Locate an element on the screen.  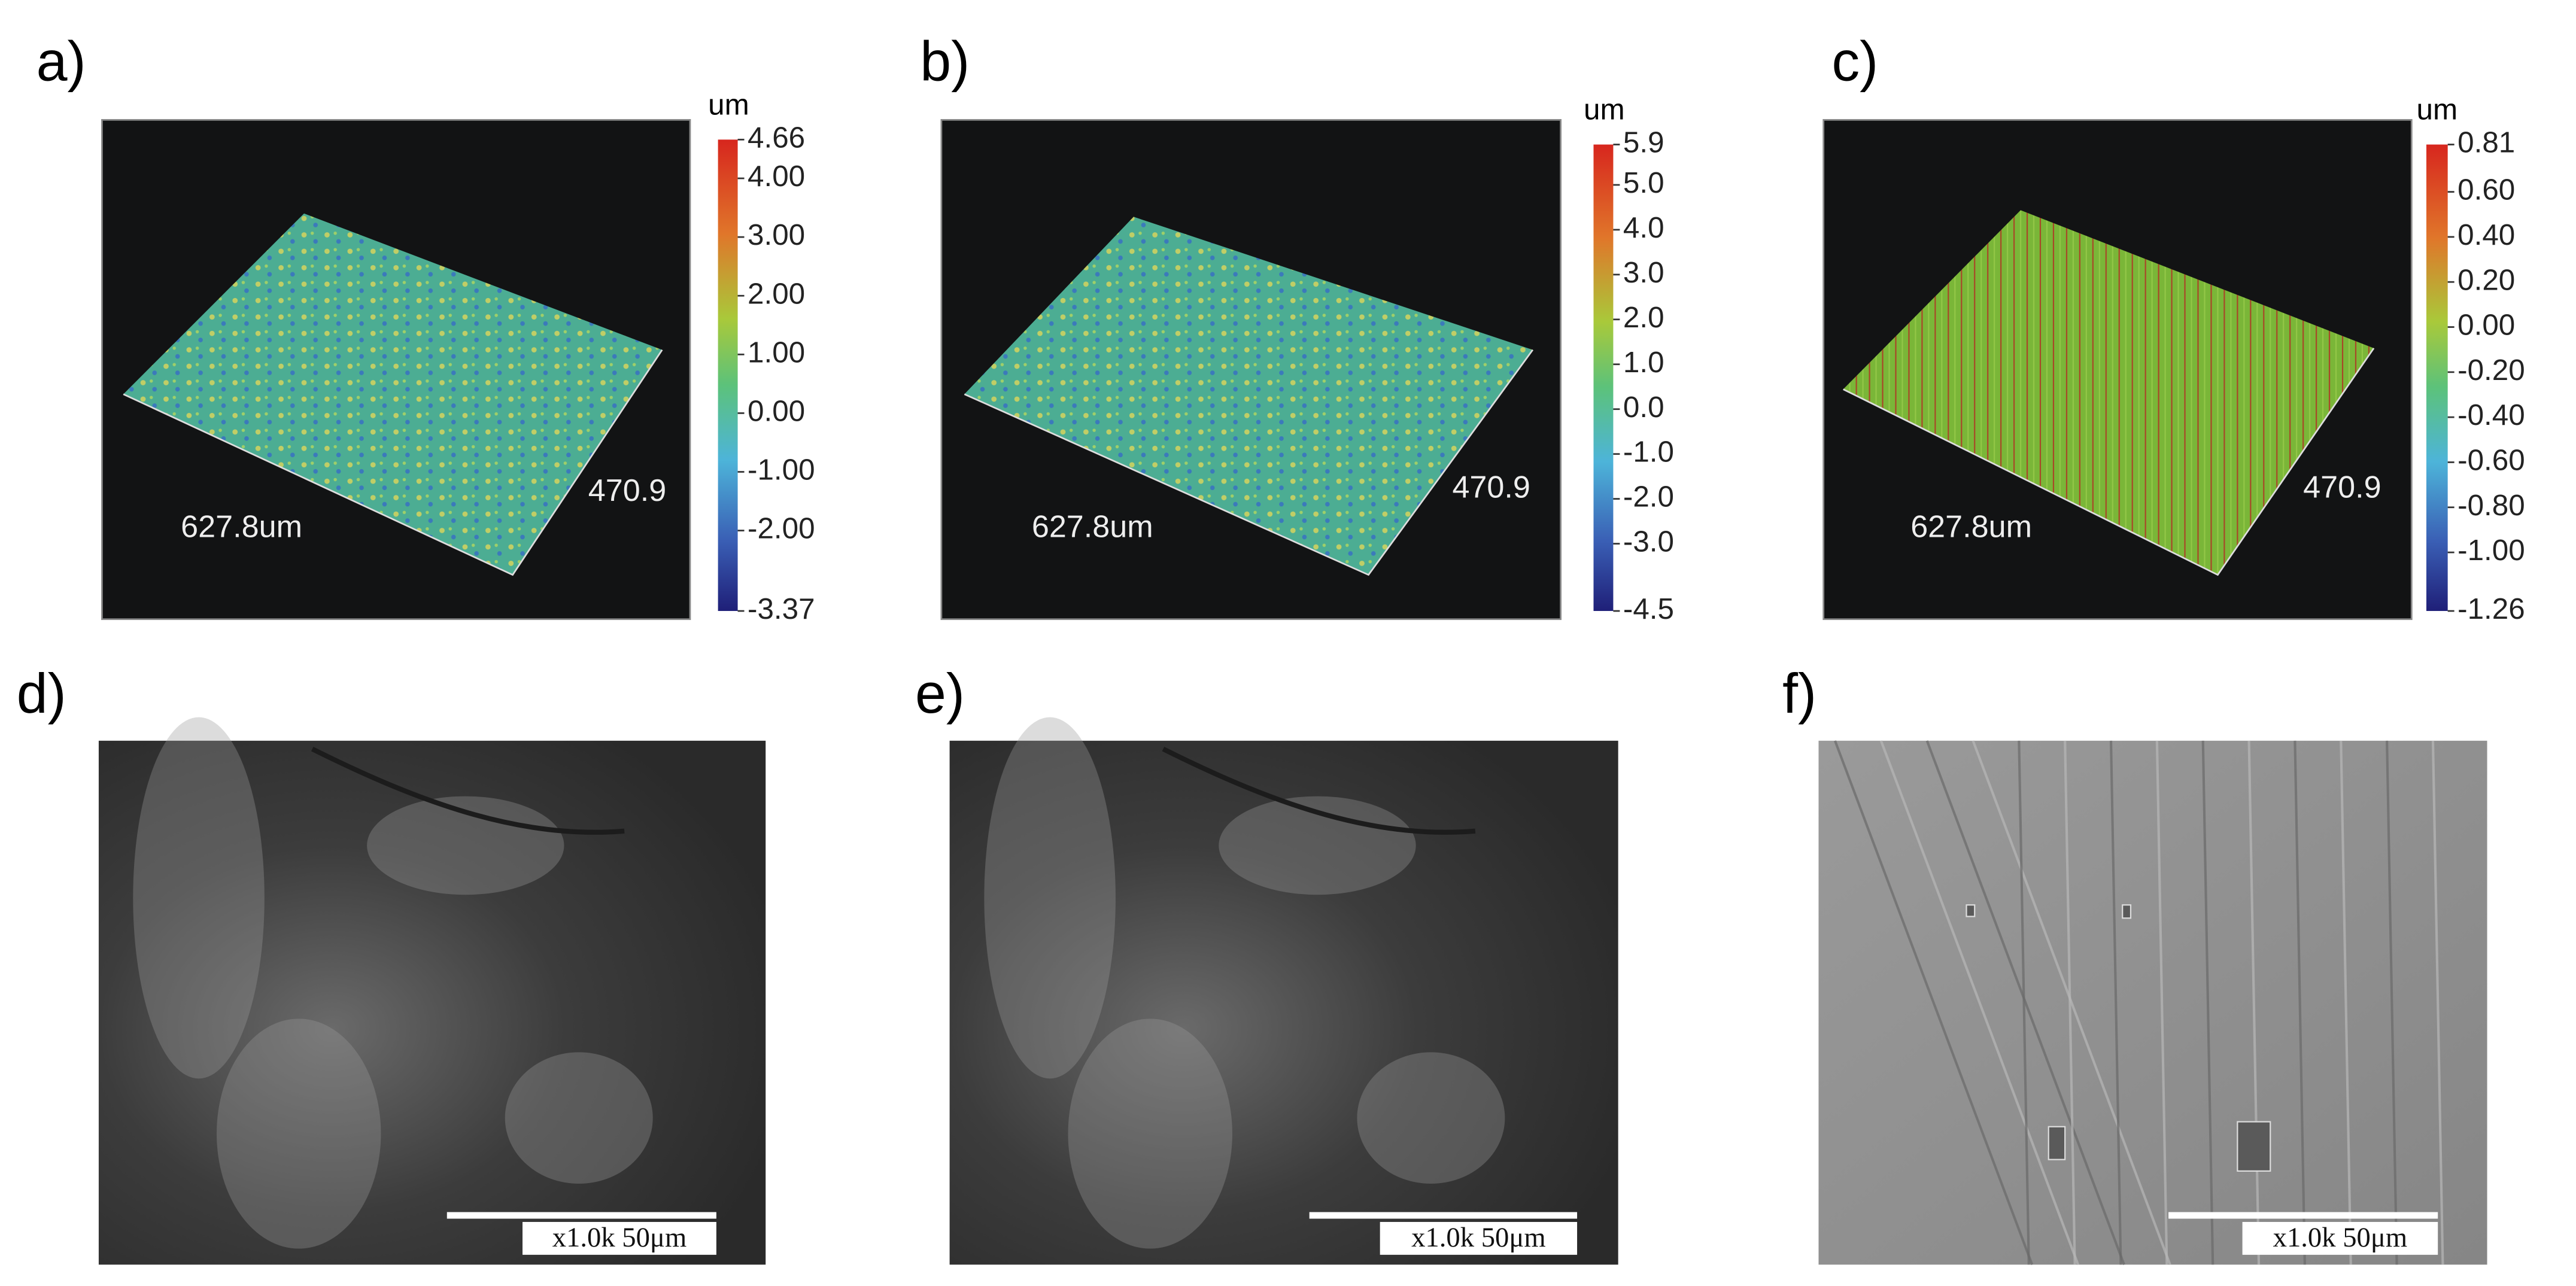
colorbar-label: -4.5 is located at coordinates (1648, 608).